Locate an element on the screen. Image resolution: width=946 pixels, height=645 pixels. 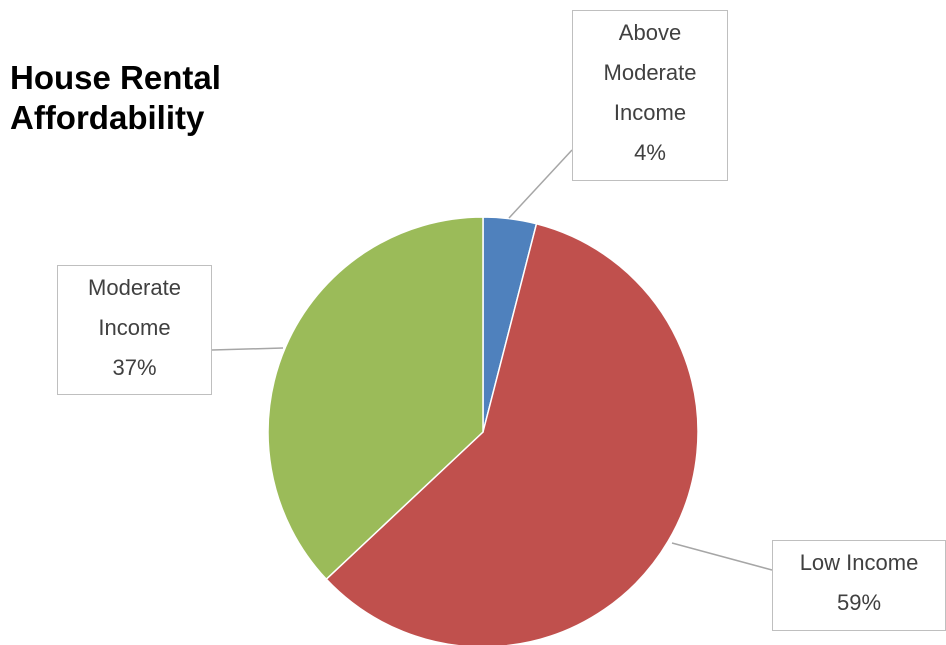
chart-title: House Rental Affordability is located at coordinates (115, 97).